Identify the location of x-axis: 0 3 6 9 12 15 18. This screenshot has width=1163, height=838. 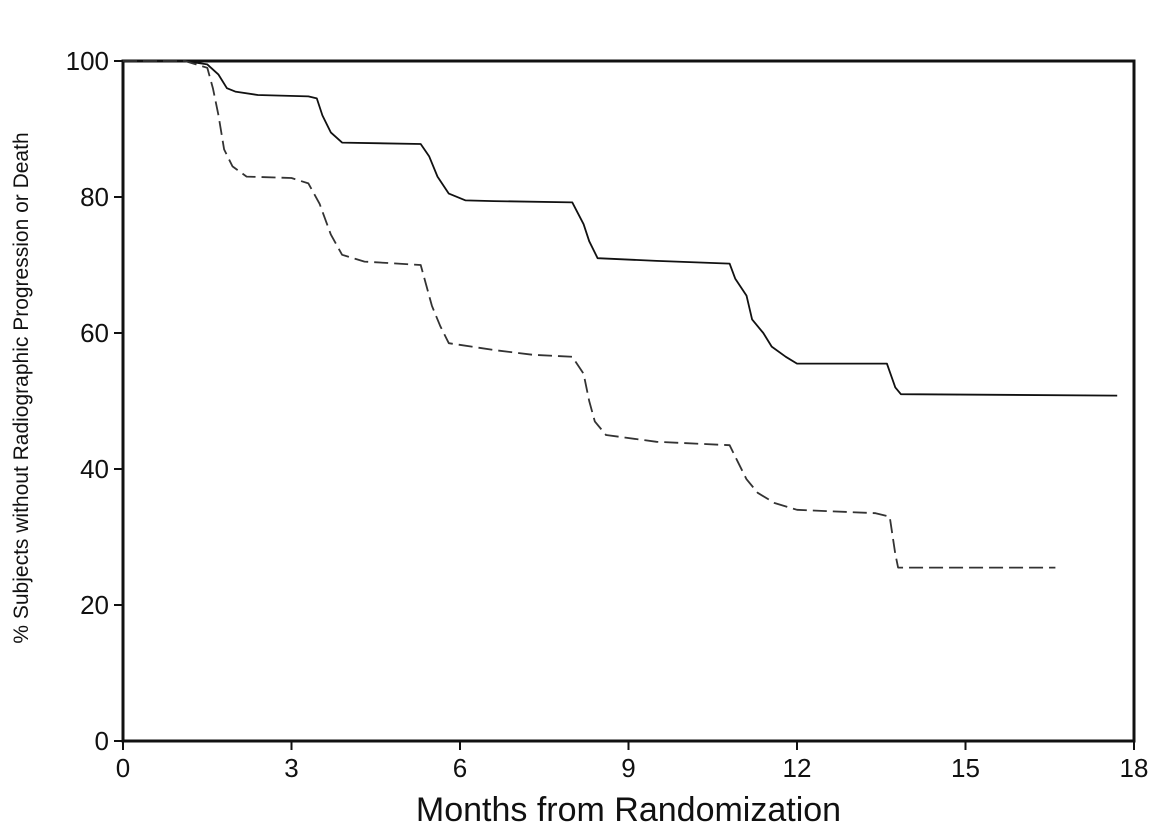
(632, 762).